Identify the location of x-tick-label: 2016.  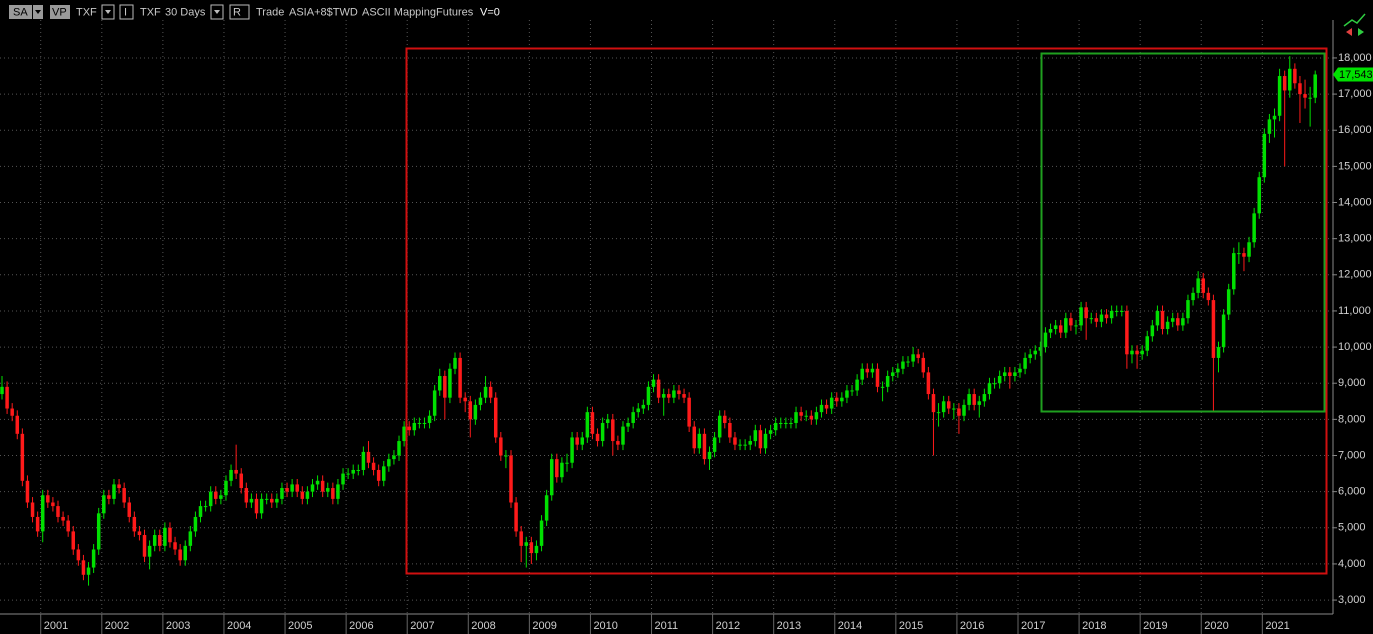
(972, 626).